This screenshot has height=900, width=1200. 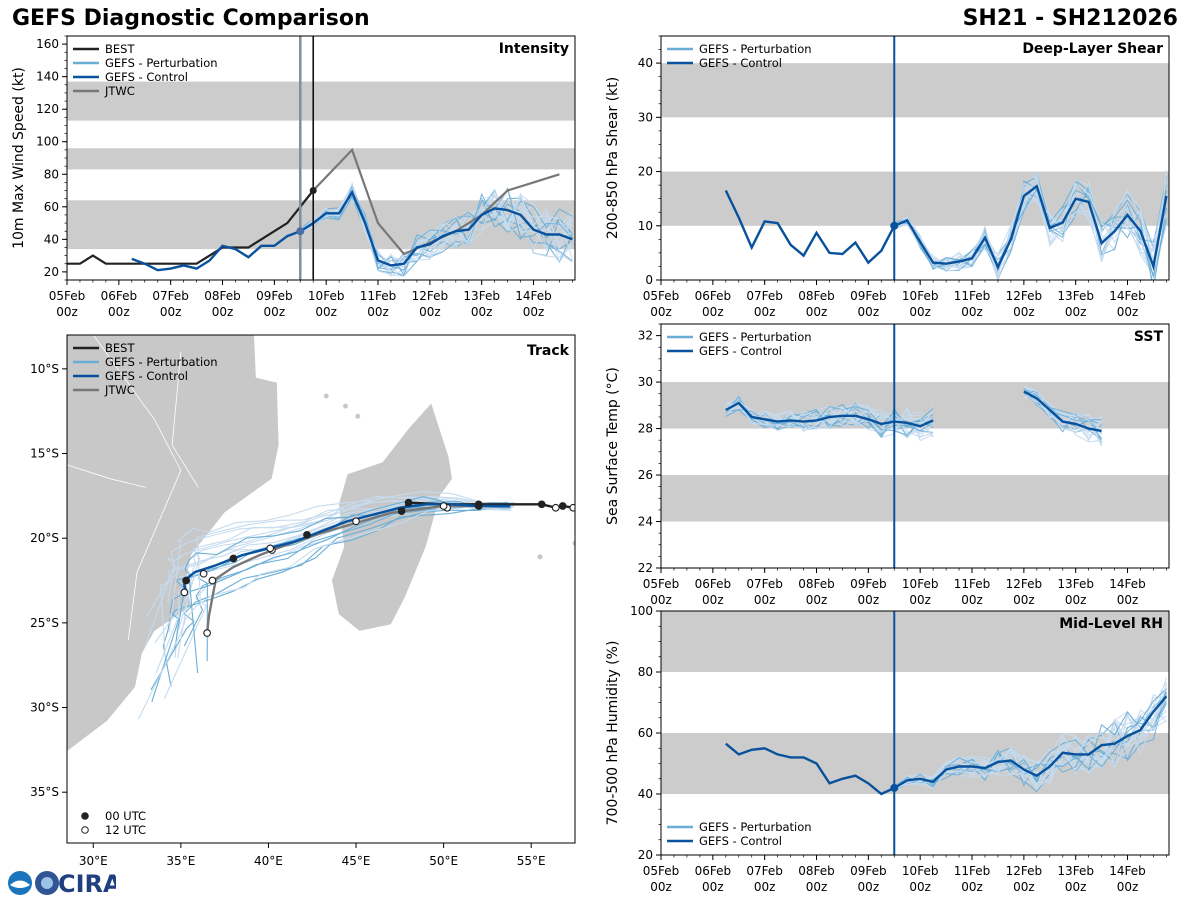 What do you see at coordinates (645, 568) in the screenshot?
I see `y-tick-label: 22` at bounding box center [645, 568].